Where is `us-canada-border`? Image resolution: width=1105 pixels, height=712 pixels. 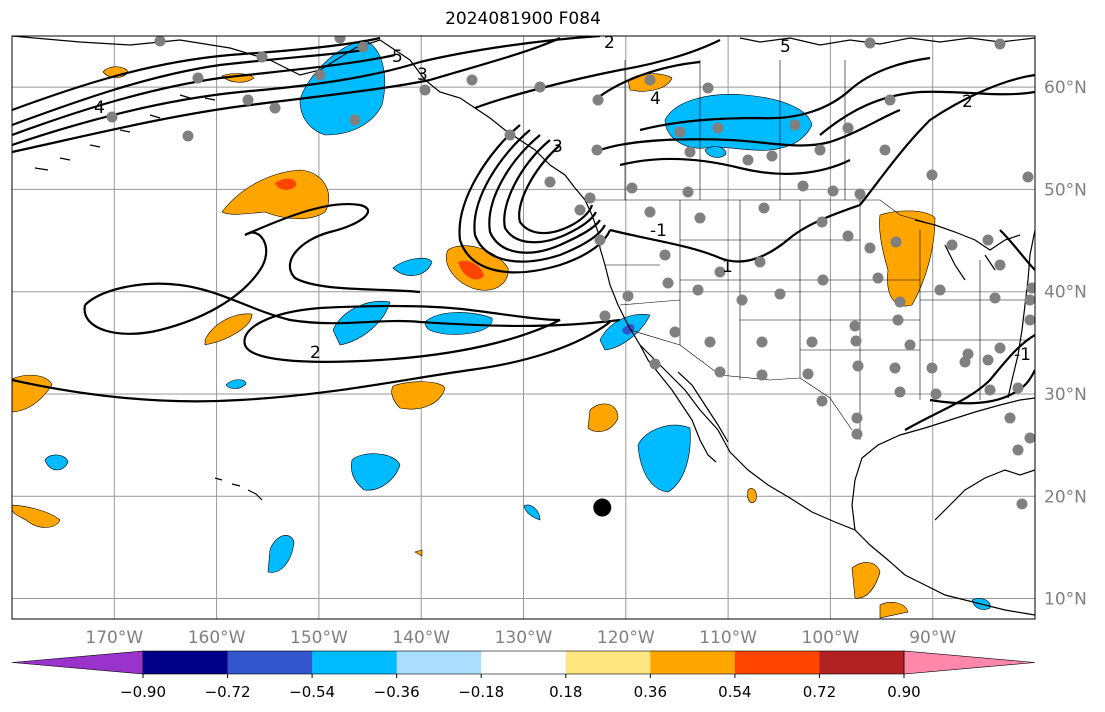 us-canada-border is located at coordinates (760, 211).